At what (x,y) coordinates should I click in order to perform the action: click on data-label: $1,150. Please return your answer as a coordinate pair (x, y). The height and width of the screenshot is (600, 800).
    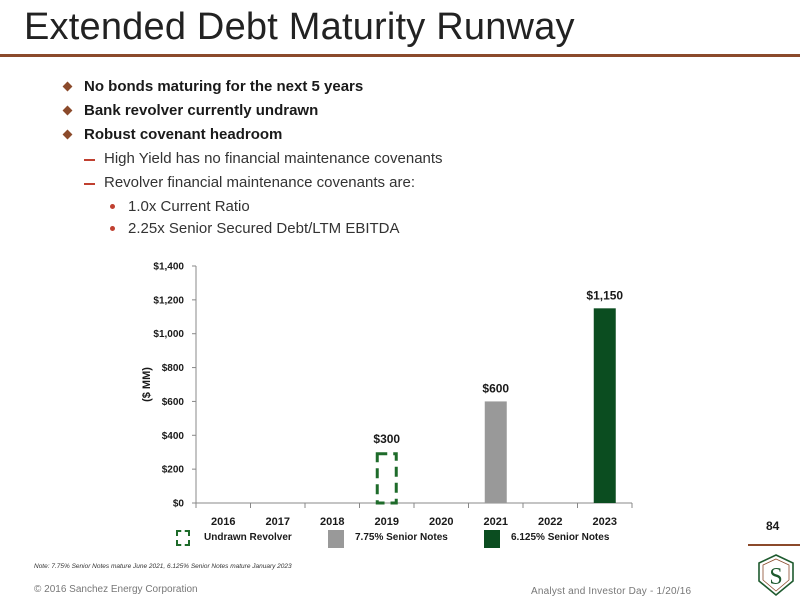
    Looking at the image, I should click on (604, 295).